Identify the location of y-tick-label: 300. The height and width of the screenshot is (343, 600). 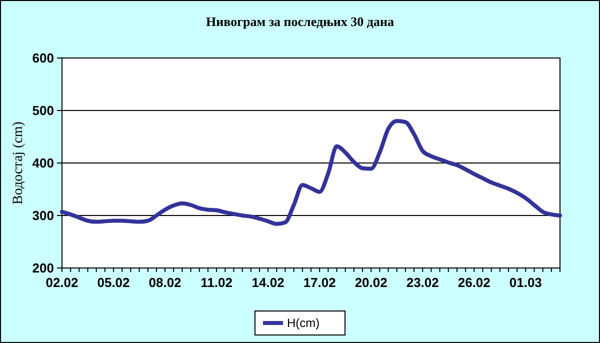
(43, 216).